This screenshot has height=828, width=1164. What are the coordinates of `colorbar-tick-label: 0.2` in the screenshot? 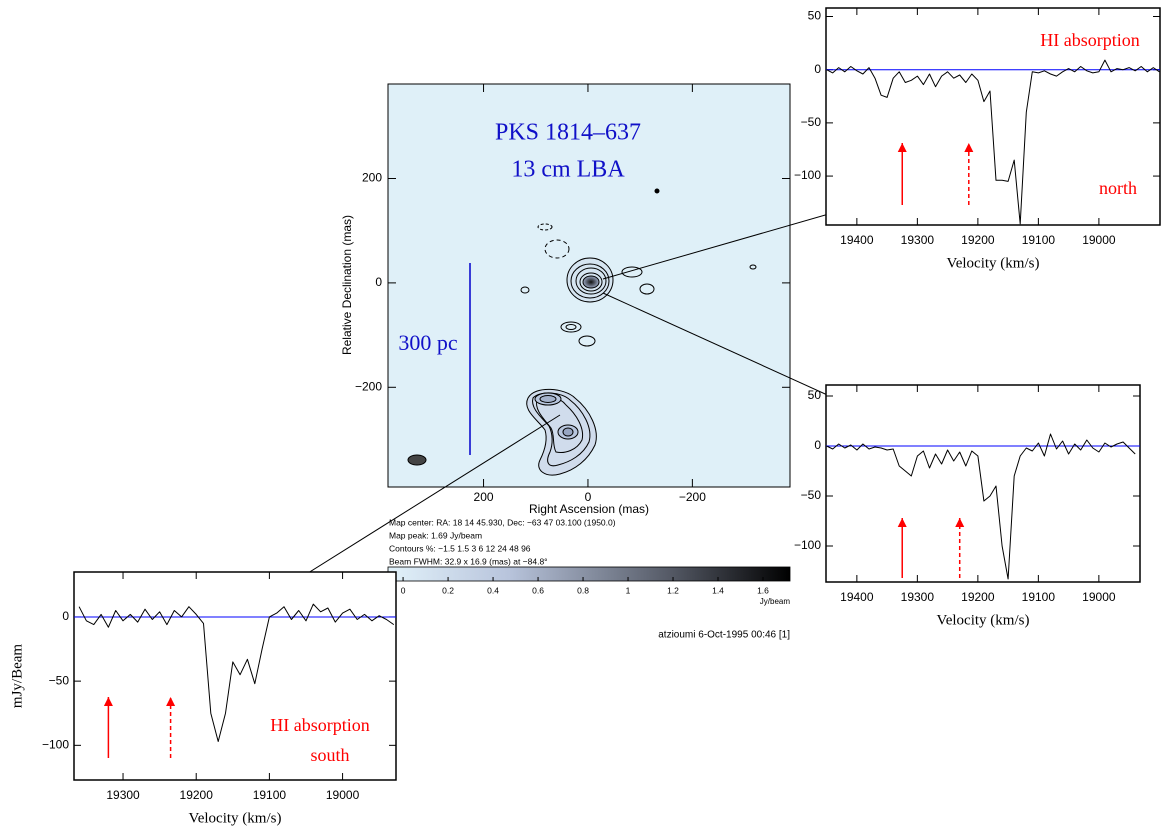 It's located at (448, 590).